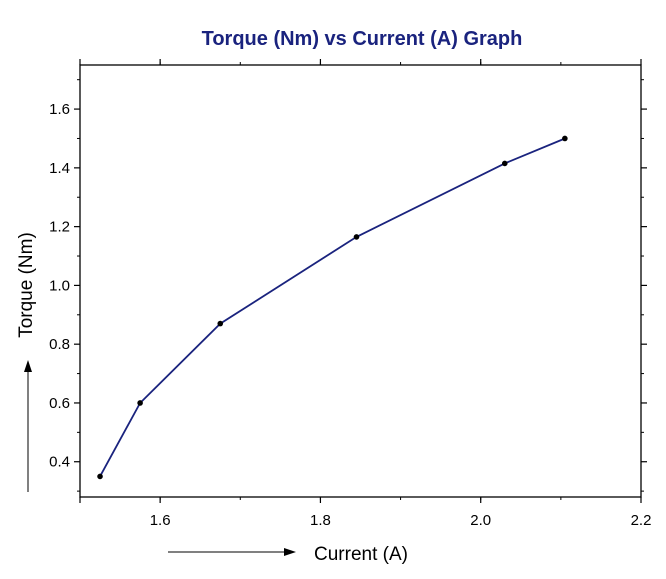 The width and height of the screenshot is (666, 579). What do you see at coordinates (160, 520) in the screenshot?
I see `x-tick-label: 1.6` at bounding box center [160, 520].